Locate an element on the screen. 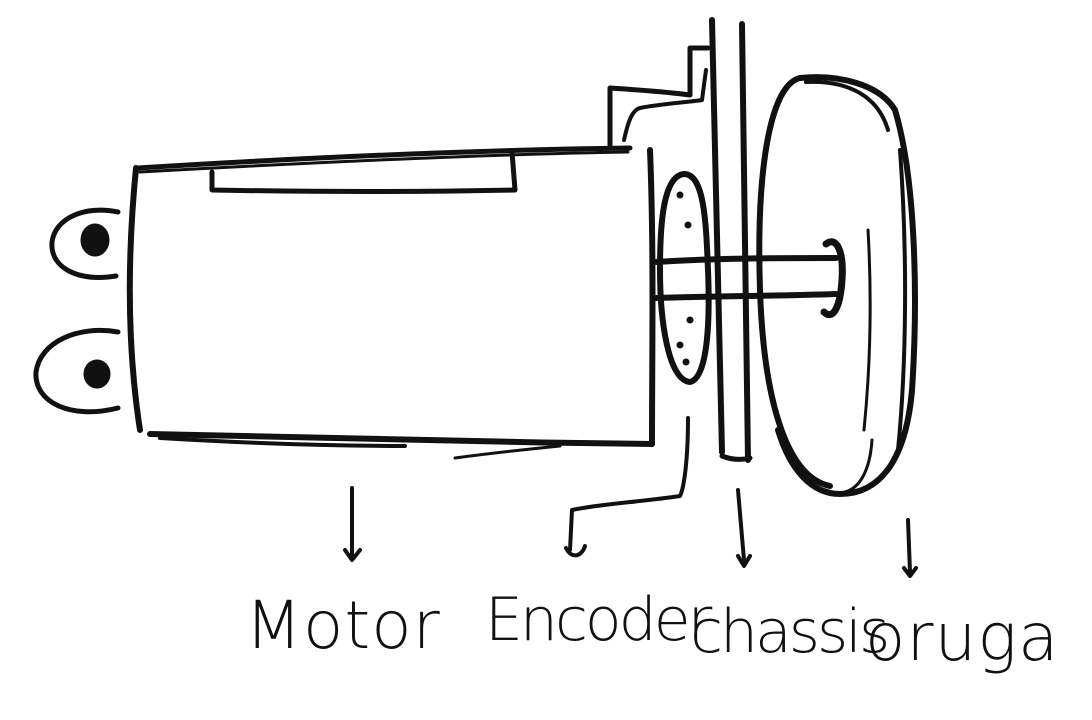  arrow-encoder is located at coordinates (627, 487).